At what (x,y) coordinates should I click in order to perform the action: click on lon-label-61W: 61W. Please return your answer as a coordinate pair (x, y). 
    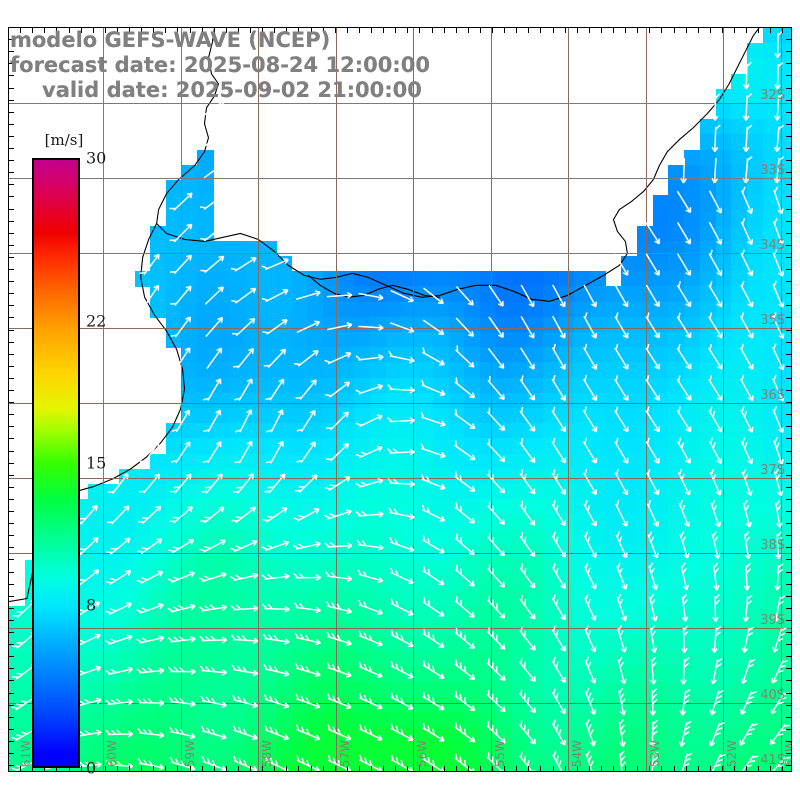
    Looking at the image, I should click on (26, 753).